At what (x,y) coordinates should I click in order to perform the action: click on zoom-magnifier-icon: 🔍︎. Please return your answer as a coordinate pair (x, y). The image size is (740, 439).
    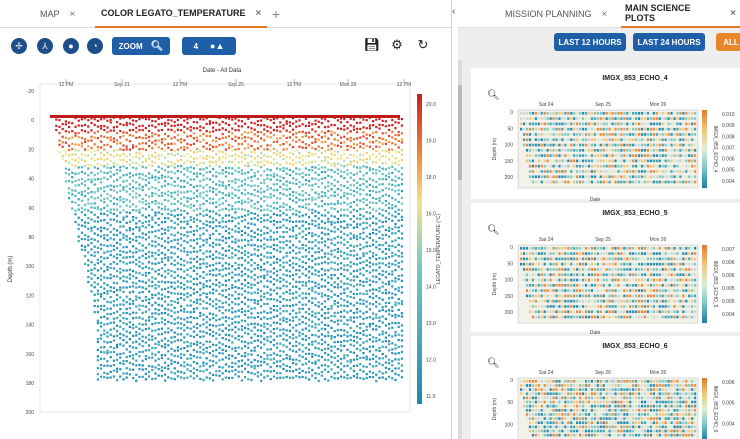
    Looking at the image, I should click on (493, 95).